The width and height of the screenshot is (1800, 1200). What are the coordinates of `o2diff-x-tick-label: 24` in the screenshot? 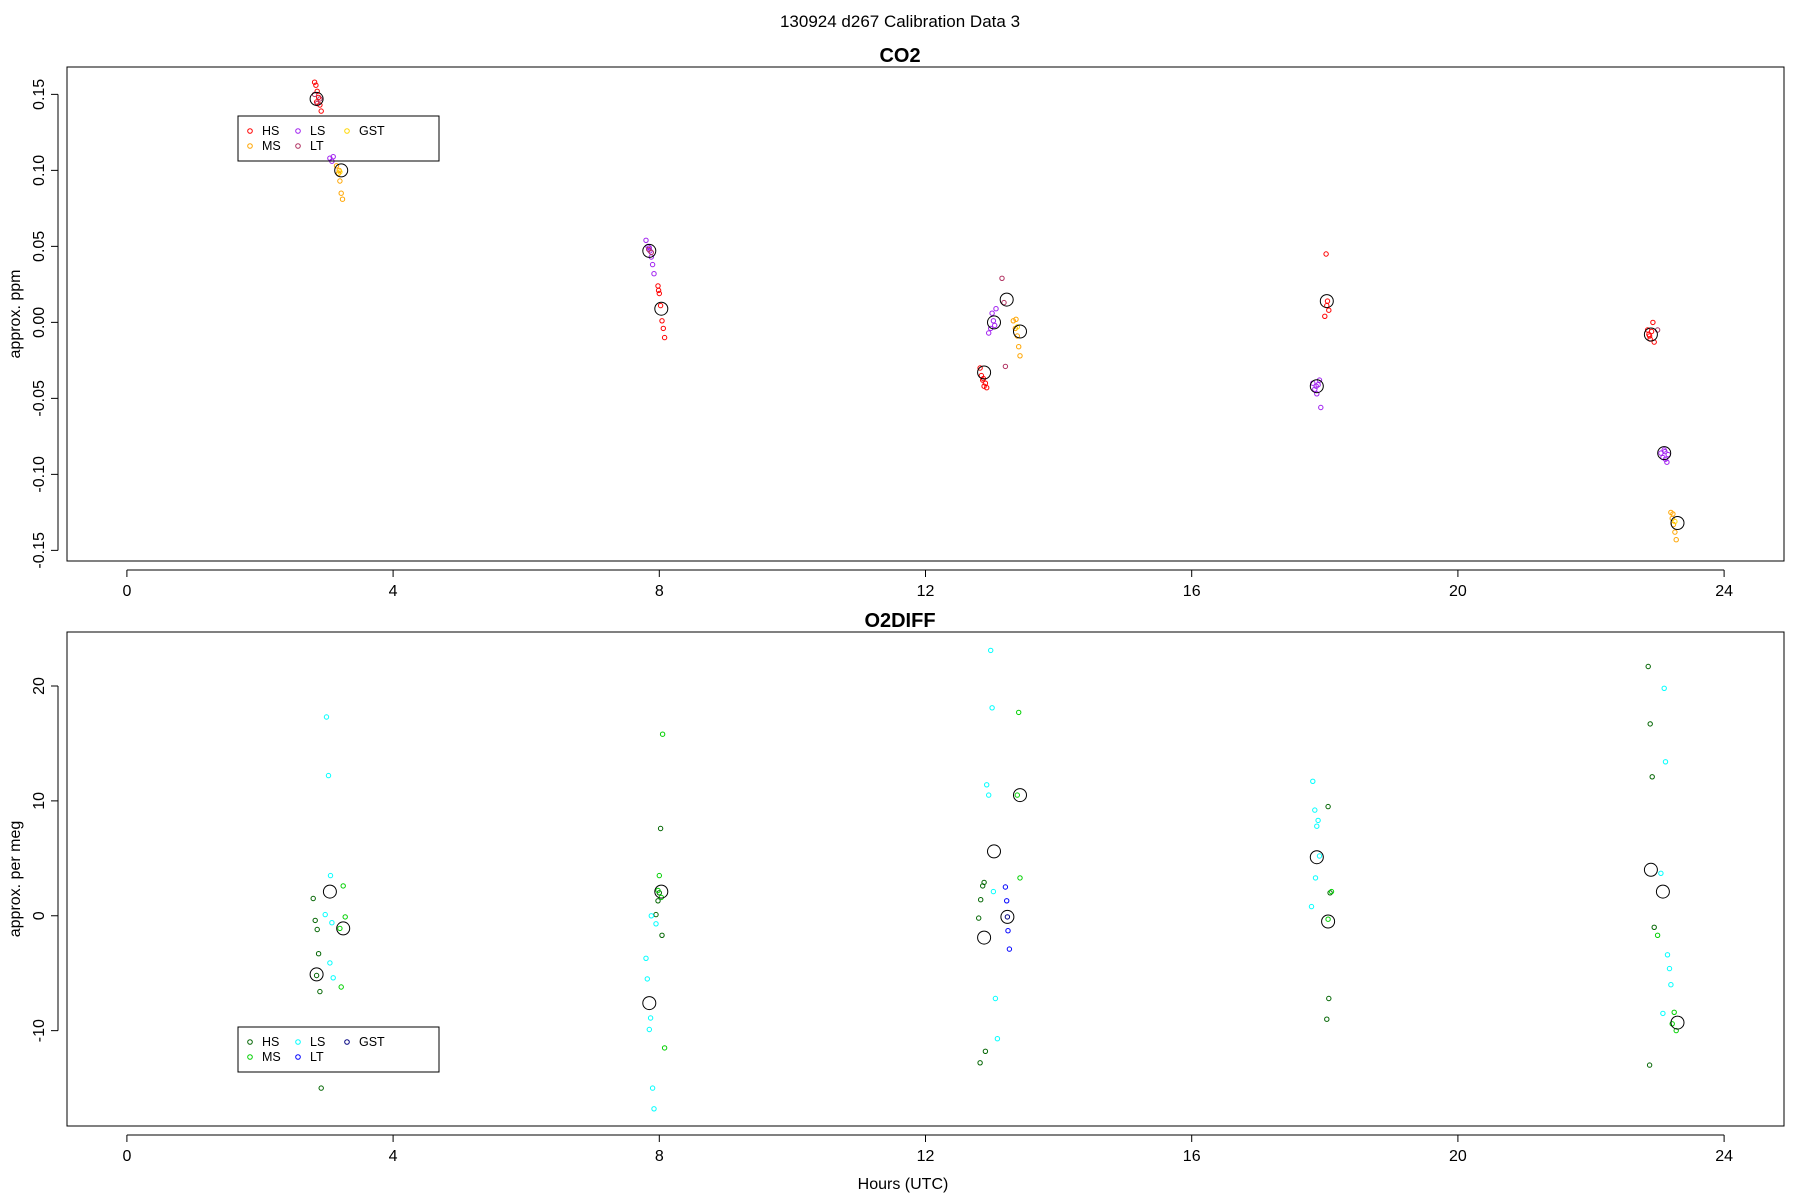 It's located at (1724, 1156).